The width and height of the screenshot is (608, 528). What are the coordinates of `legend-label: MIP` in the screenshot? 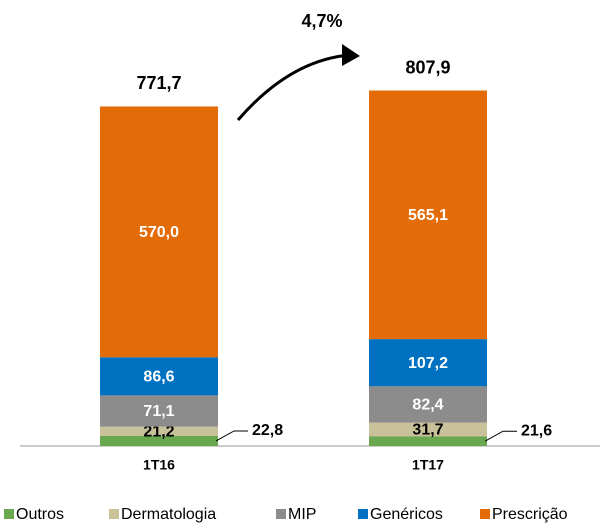 It's located at (302, 514).